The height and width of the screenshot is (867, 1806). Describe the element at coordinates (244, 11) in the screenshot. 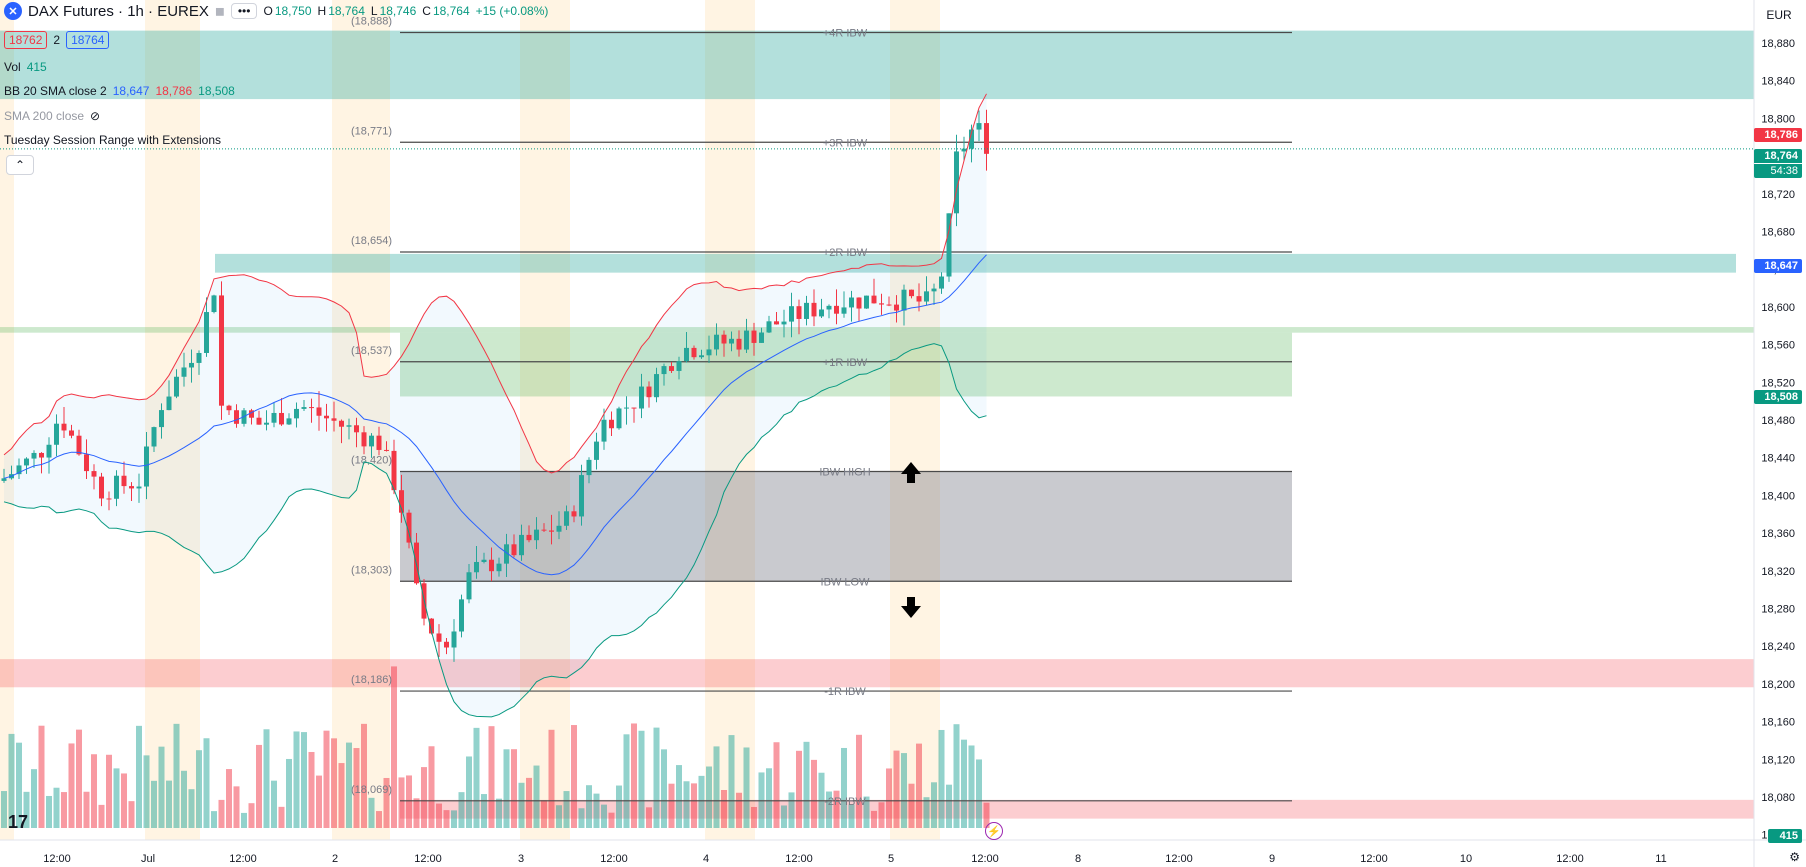

I see `more-menu-icon: •••` at that location.